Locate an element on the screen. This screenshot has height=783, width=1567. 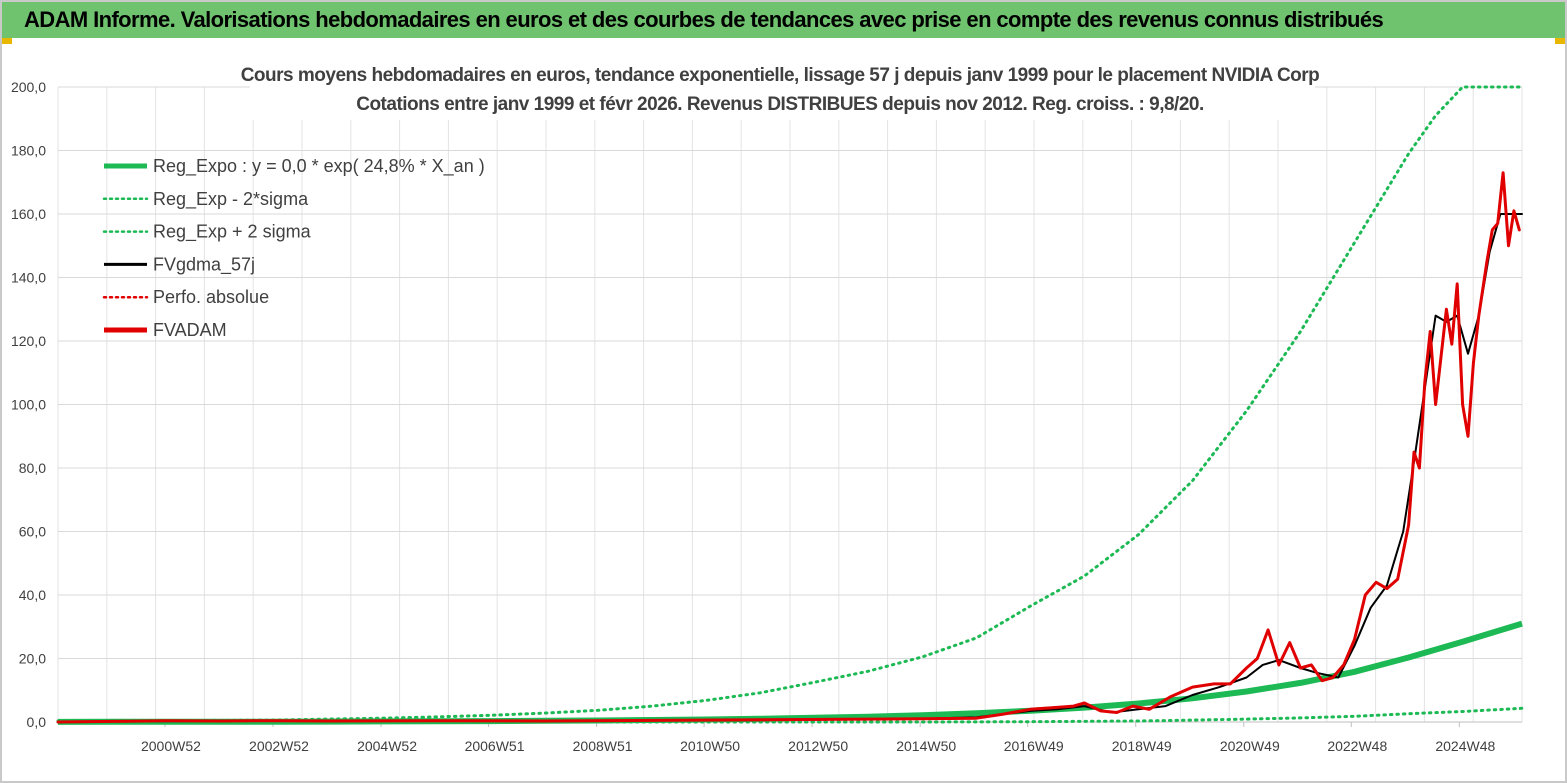
y-tick-label: 20,0 is located at coordinates (32, 659).